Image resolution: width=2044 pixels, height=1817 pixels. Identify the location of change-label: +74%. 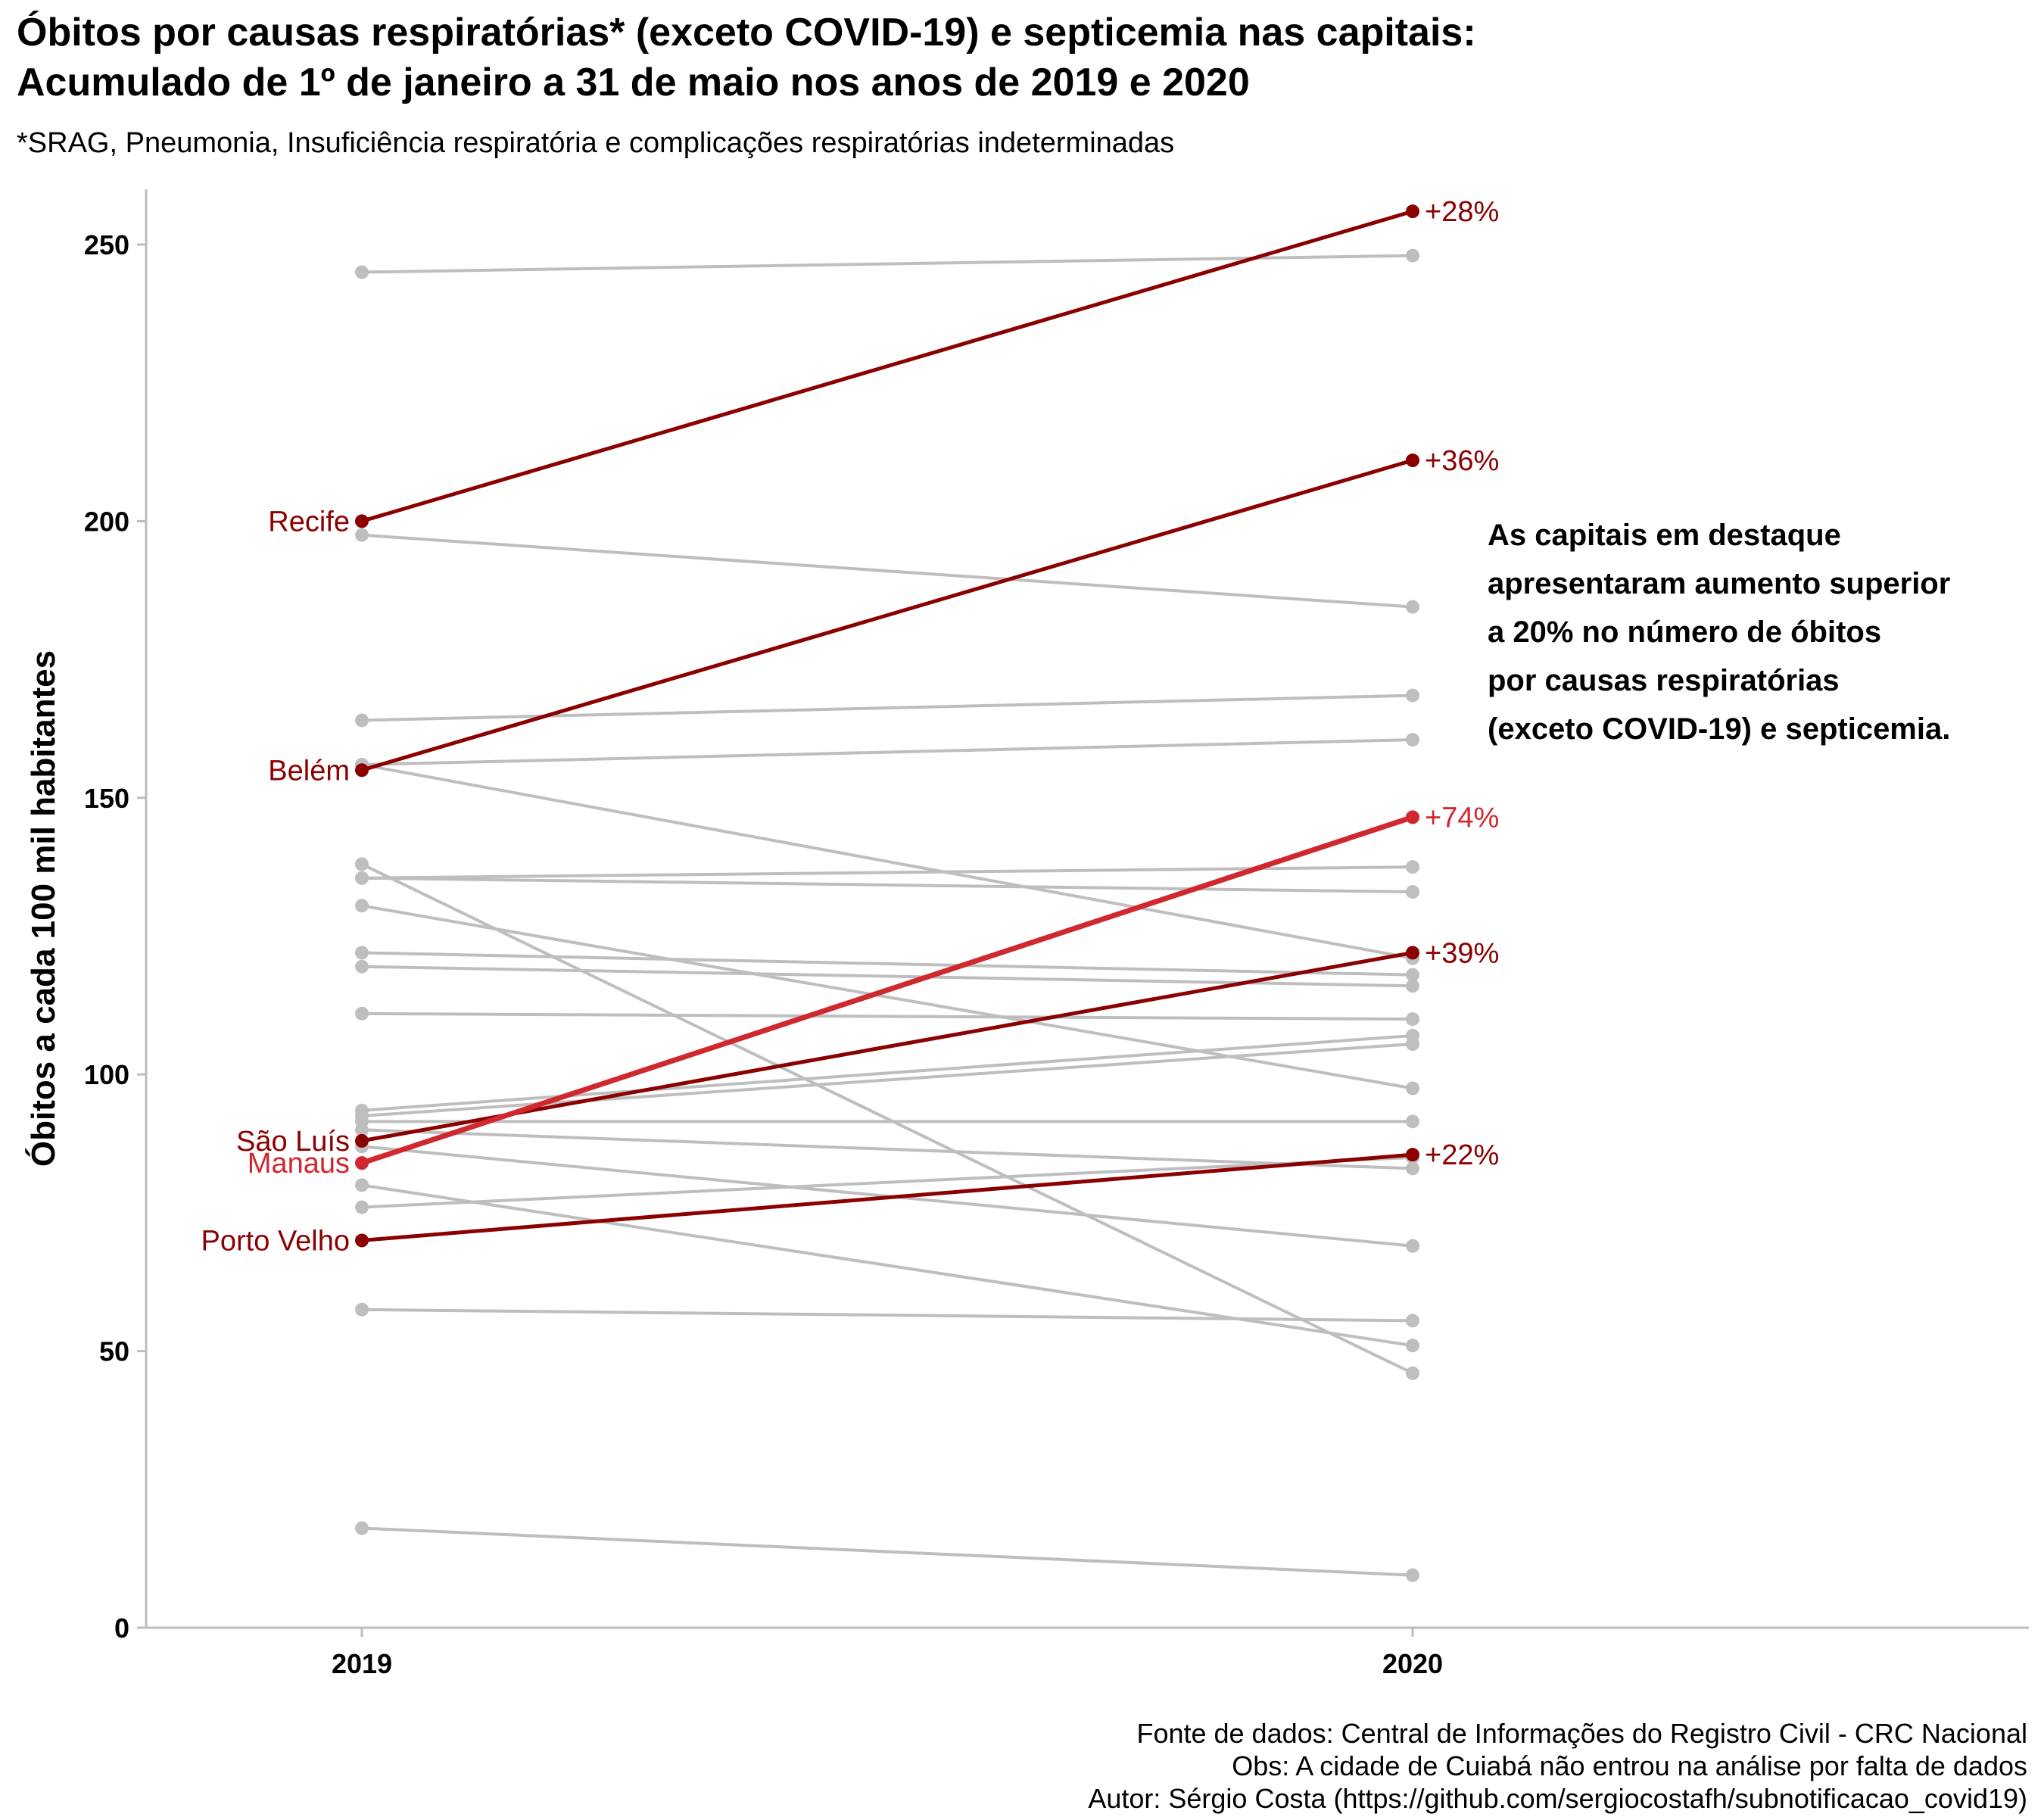
(1462, 818).